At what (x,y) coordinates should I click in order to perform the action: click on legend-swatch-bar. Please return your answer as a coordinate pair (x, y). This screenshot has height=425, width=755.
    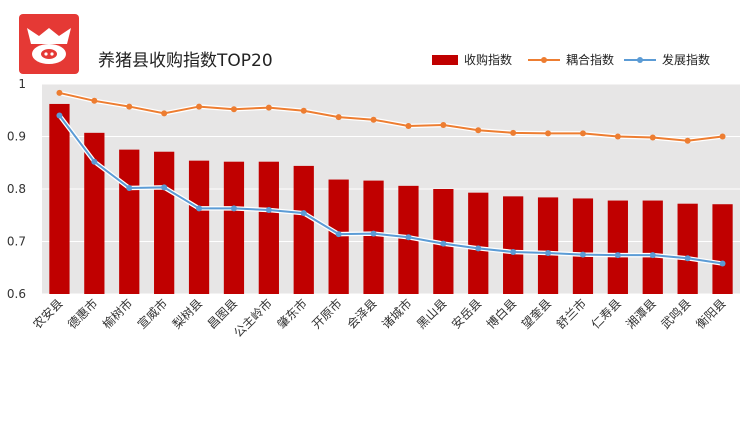
    Looking at the image, I should click on (445, 60).